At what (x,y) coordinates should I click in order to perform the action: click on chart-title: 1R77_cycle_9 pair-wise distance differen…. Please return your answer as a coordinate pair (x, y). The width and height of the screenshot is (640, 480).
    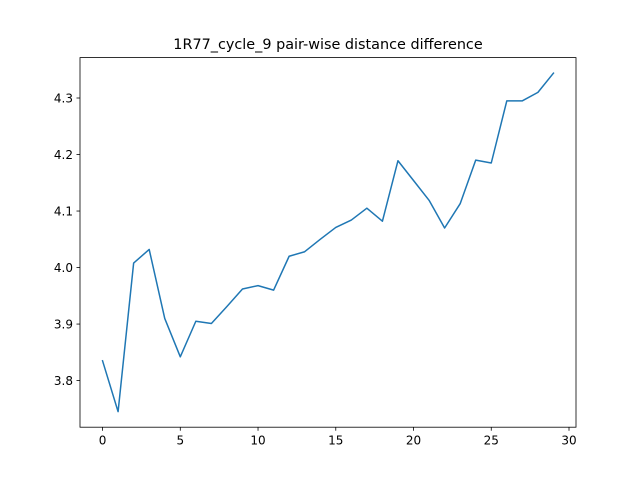
    Looking at the image, I should click on (328, 45).